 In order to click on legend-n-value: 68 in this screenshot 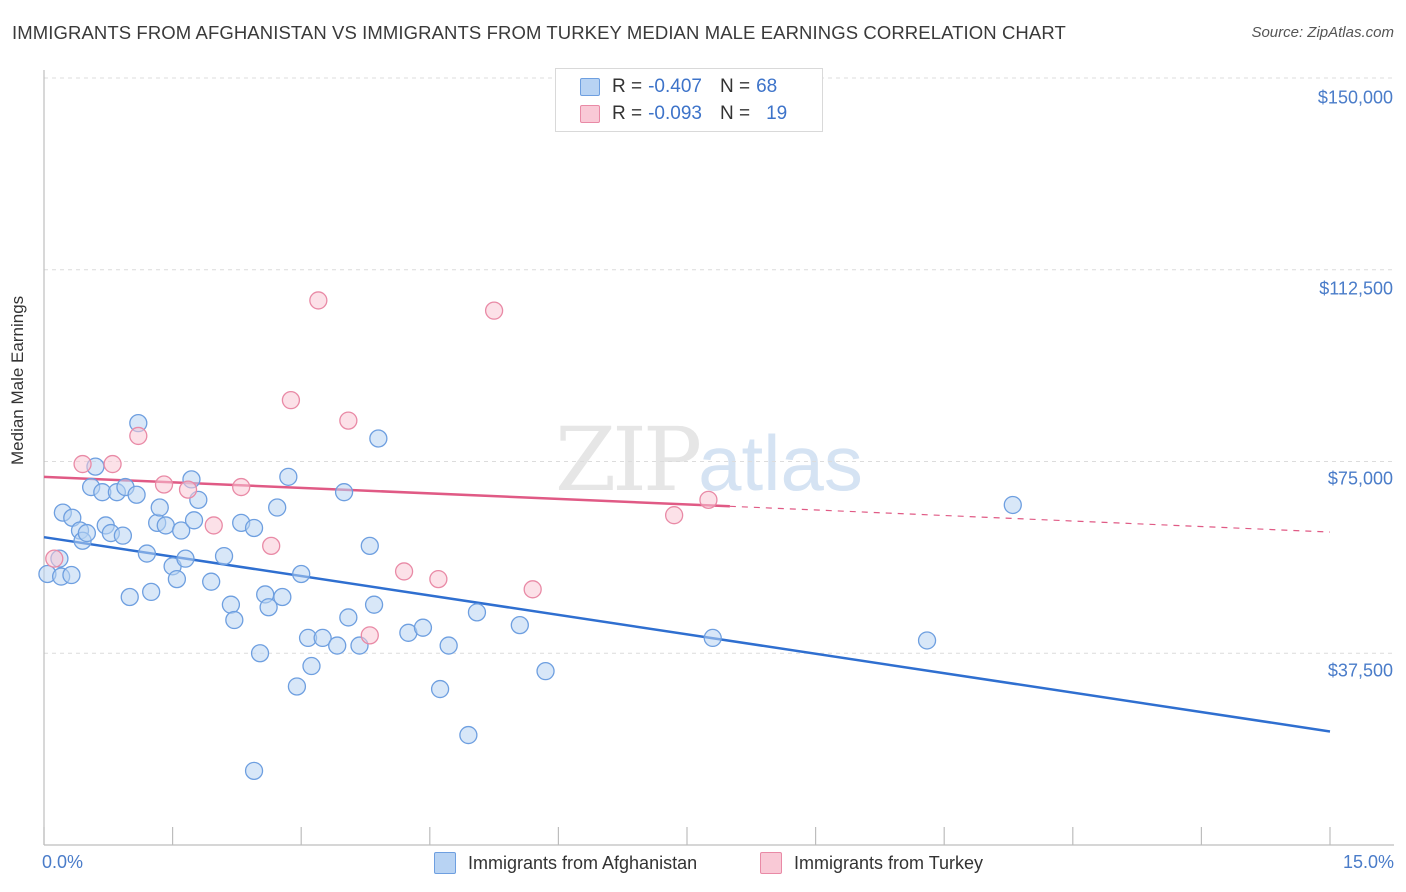, I will do `click(767, 86)`.